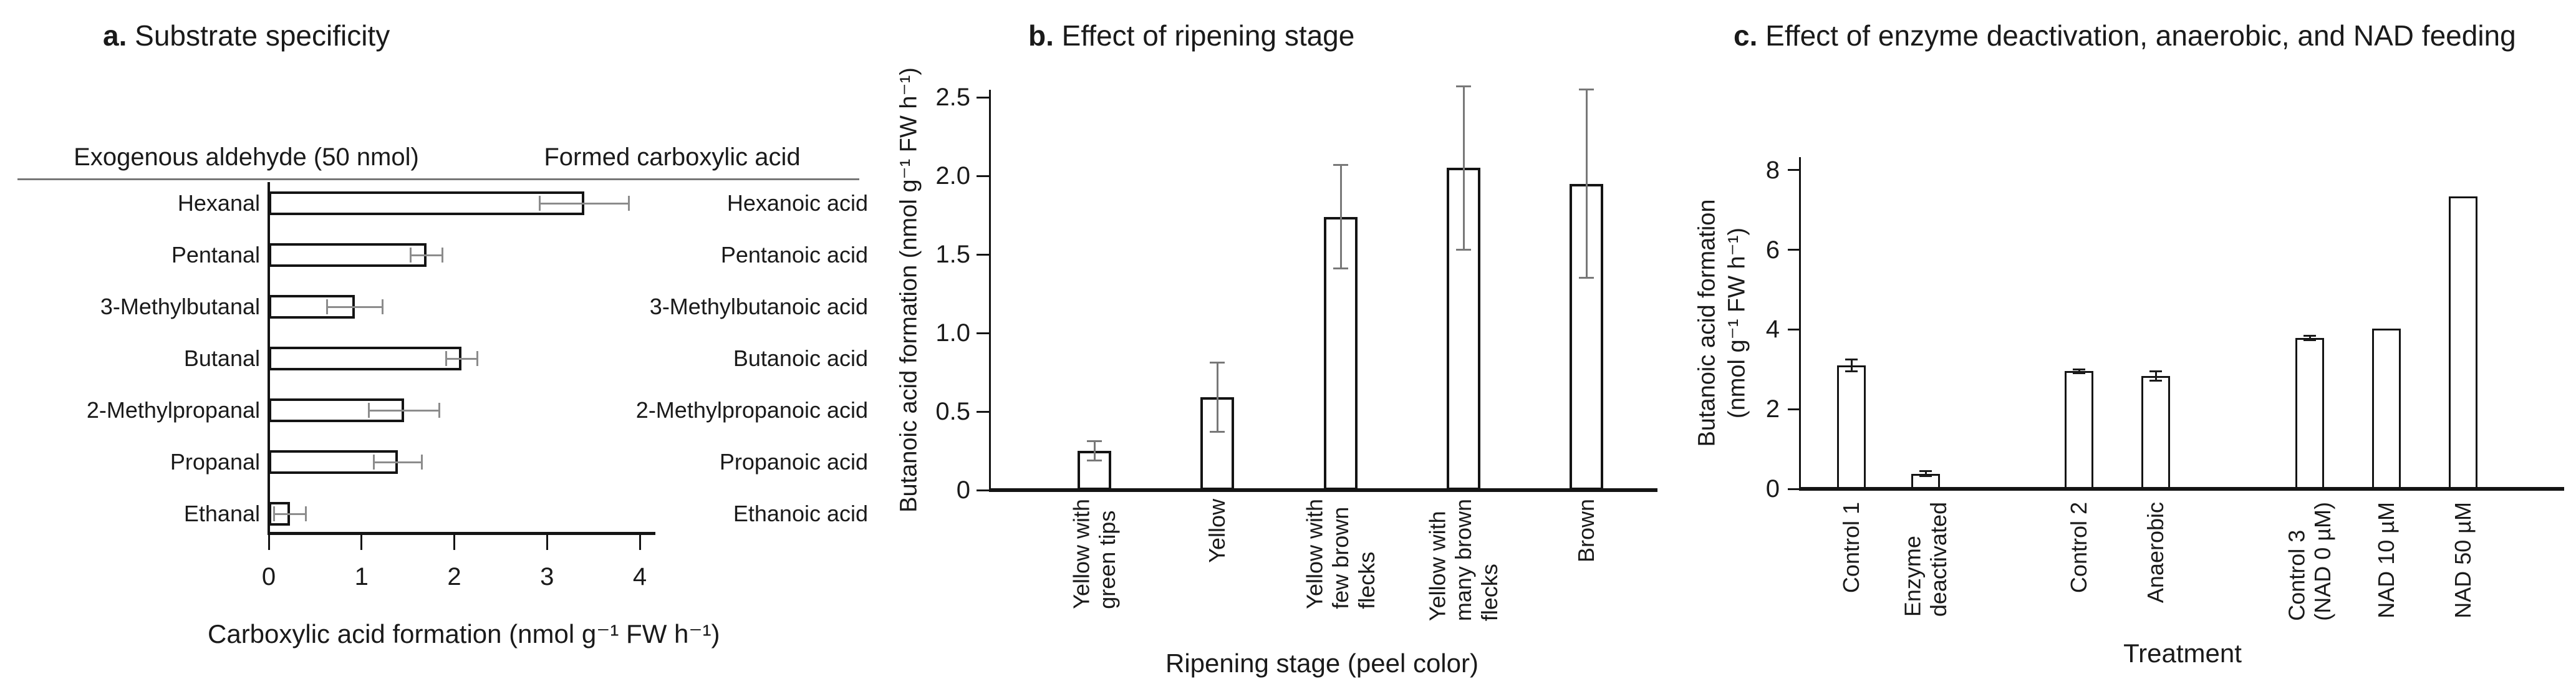 This screenshot has height=699, width=2576. I want to click on category-label-text: NAD 10 µM, so click(2386, 560).